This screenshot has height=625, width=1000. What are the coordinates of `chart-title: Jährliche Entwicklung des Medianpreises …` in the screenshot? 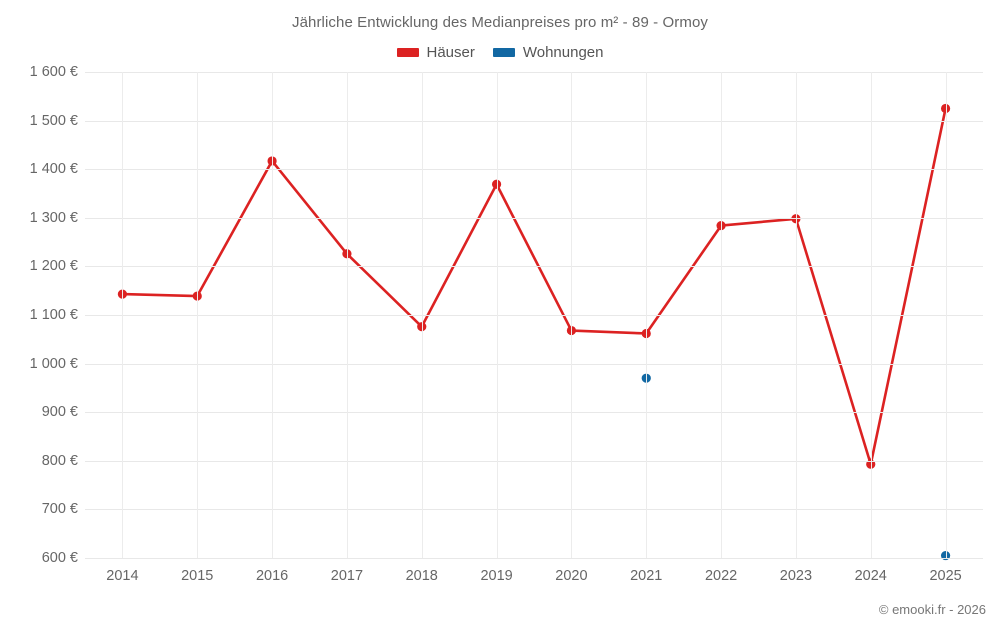 It's located at (500, 22).